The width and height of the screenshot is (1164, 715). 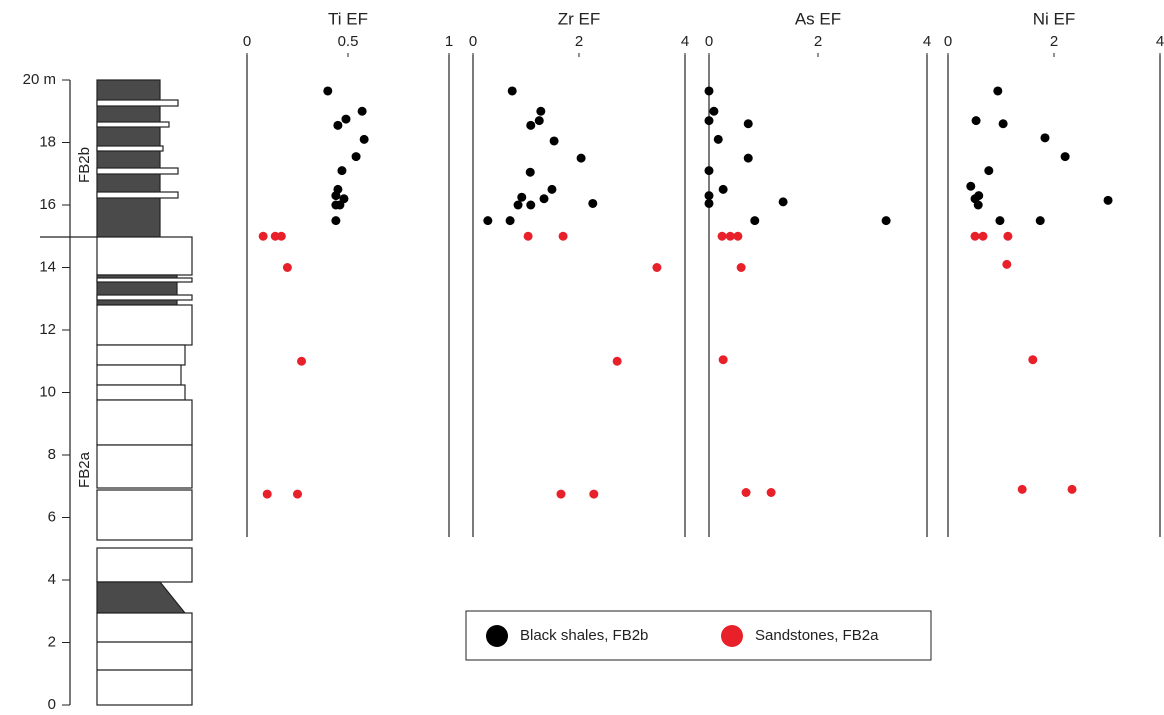 What do you see at coordinates (818, 18) in the screenshot?
I see `panel-title: As EF` at bounding box center [818, 18].